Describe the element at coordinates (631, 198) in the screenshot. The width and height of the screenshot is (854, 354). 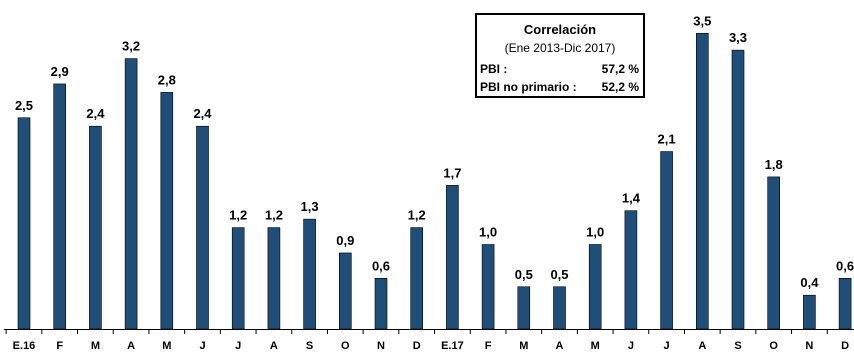
I see `bar-value-label: 1,4` at that location.